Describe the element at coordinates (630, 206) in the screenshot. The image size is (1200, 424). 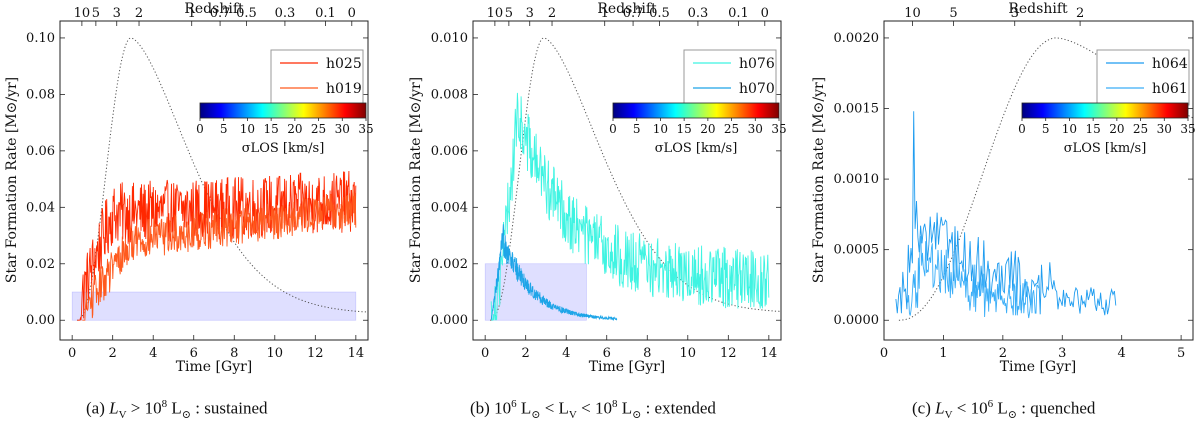
I see `series-line-h076` at that location.